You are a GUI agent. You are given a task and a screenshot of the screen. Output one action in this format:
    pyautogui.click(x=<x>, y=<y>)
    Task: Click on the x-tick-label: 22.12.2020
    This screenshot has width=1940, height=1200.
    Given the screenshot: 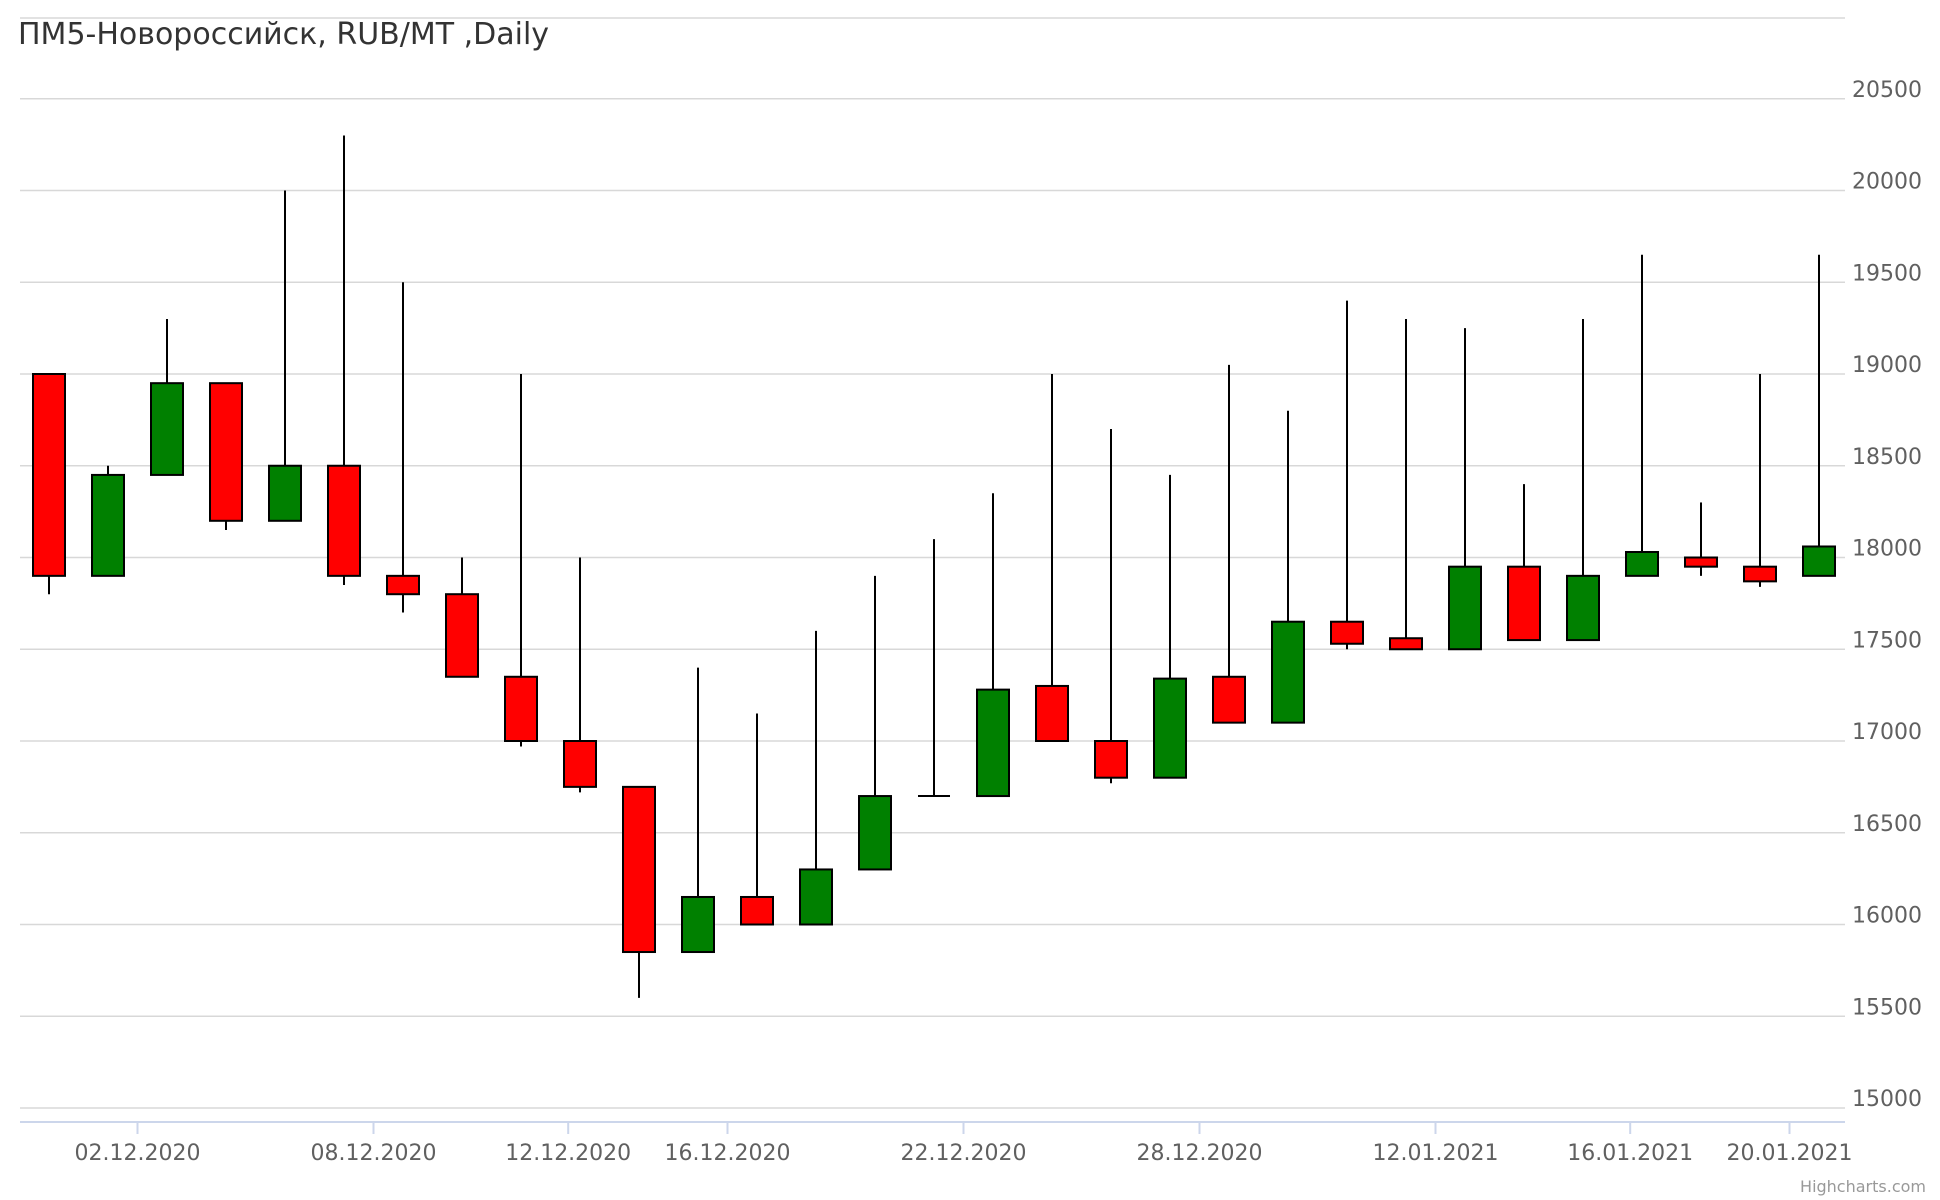 What is the action you would take?
    pyautogui.click(x=964, y=1153)
    